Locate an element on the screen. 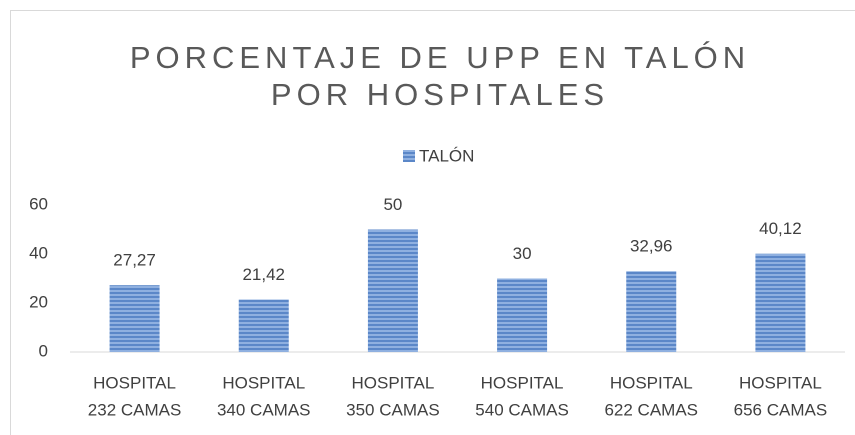  chart-title: POR HOSPITALES is located at coordinates (440, 94).